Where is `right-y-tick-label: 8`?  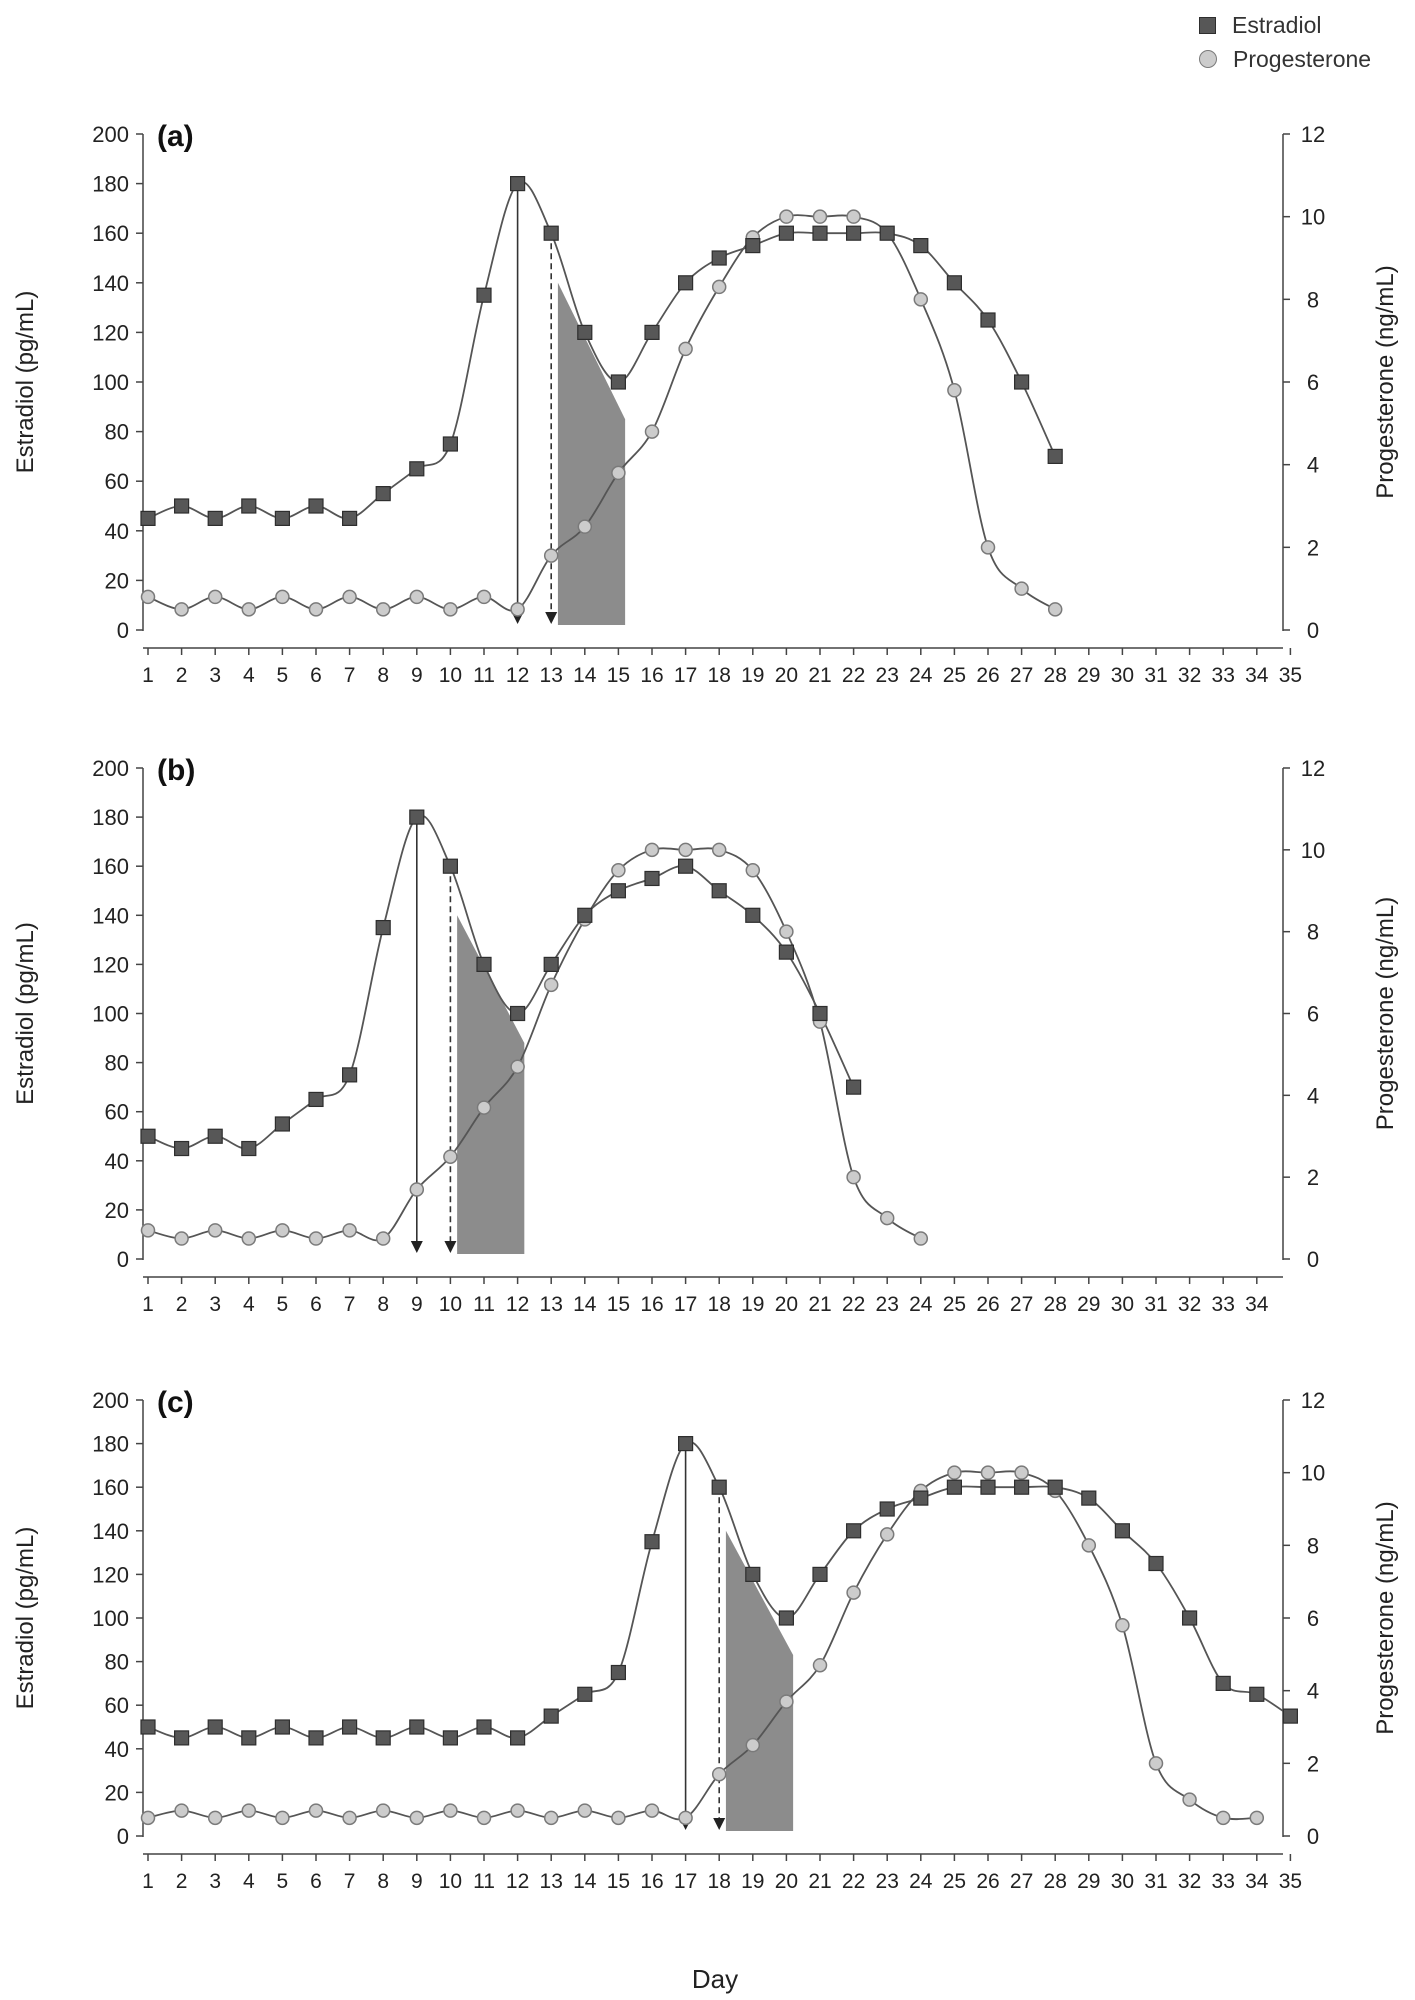
right-y-tick-label: 8 is located at coordinates (1313, 1545).